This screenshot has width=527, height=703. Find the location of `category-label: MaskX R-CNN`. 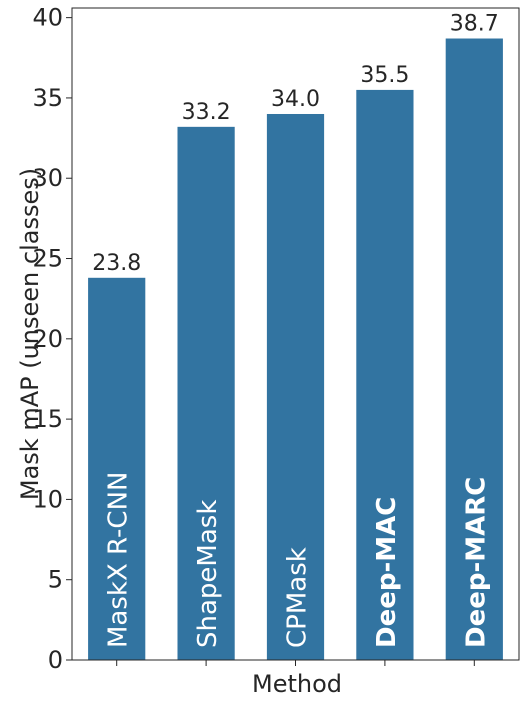

category-label: MaskX R-CNN is located at coordinates (119, 560).